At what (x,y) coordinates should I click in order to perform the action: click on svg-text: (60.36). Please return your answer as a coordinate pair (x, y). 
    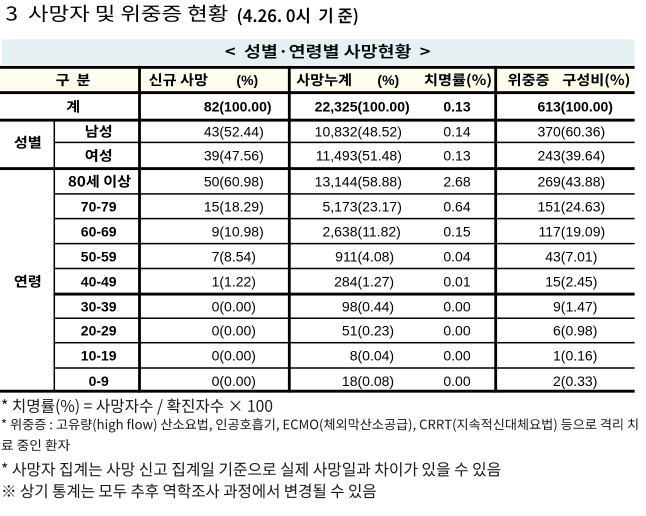
    Looking at the image, I should click on (583, 131).